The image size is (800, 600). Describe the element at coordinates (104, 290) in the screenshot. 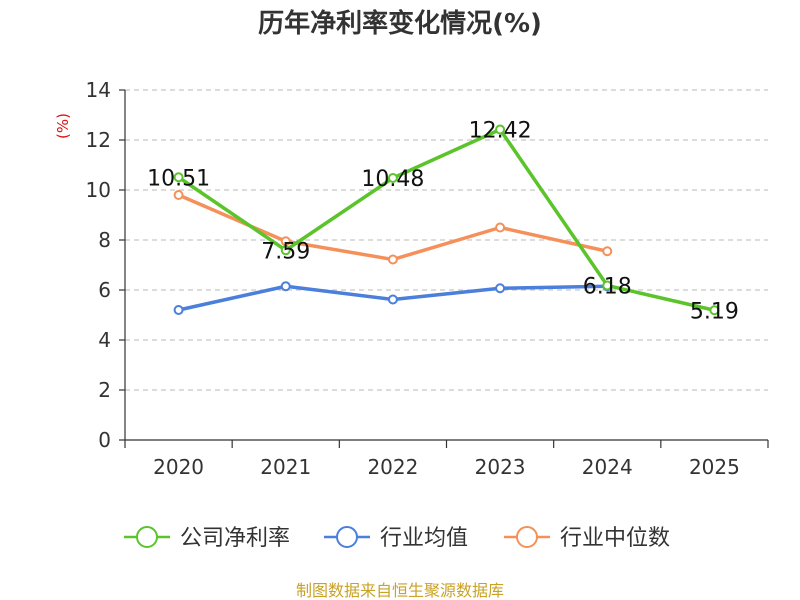

I see `y-tick-label: 6` at that location.